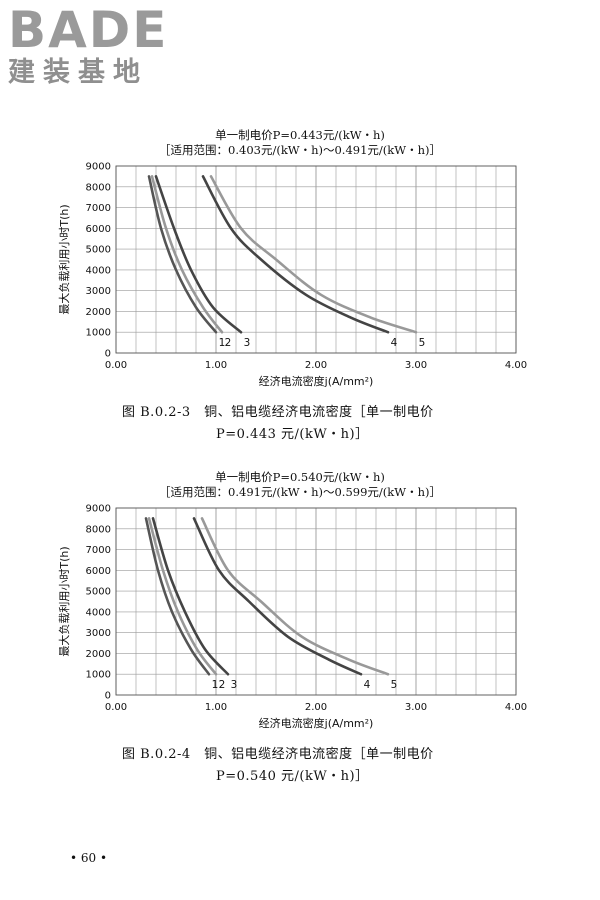 The width and height of the screenshot is (600, 900). I want to click on logo-subtitle: 建装基地, so click(78, 72).